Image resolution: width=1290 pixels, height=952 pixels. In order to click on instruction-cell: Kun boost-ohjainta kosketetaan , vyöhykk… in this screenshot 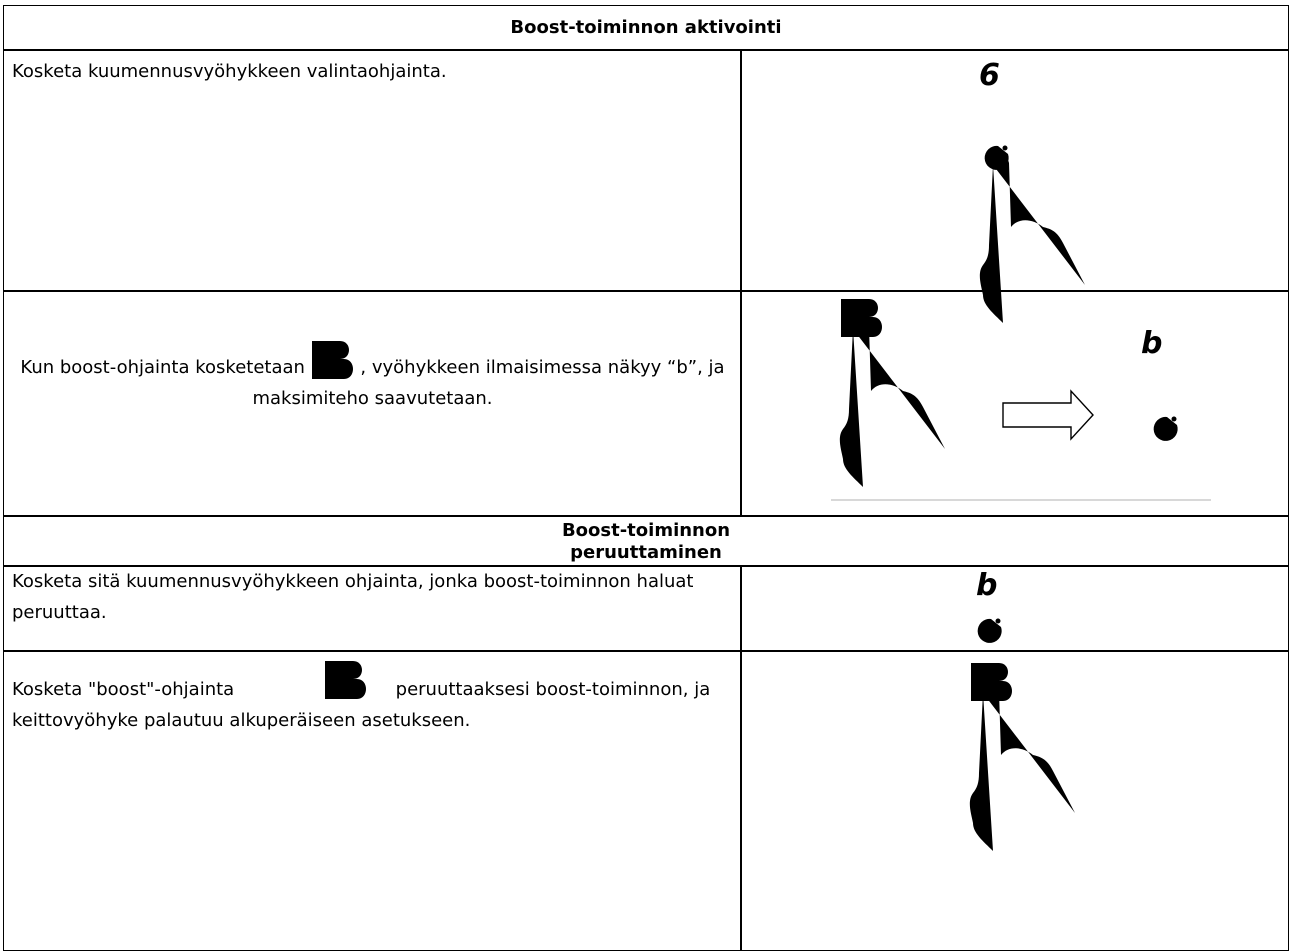, I will do `click(372, 403)`.